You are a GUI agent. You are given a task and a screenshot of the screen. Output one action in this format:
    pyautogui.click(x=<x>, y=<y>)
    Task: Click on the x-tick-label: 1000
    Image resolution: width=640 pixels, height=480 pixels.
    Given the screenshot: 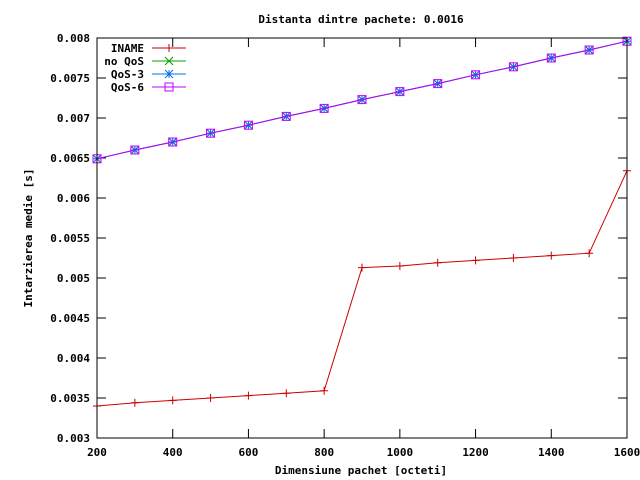 What is the action you would take?
    pyautogui.click(x=400, y=452)
    